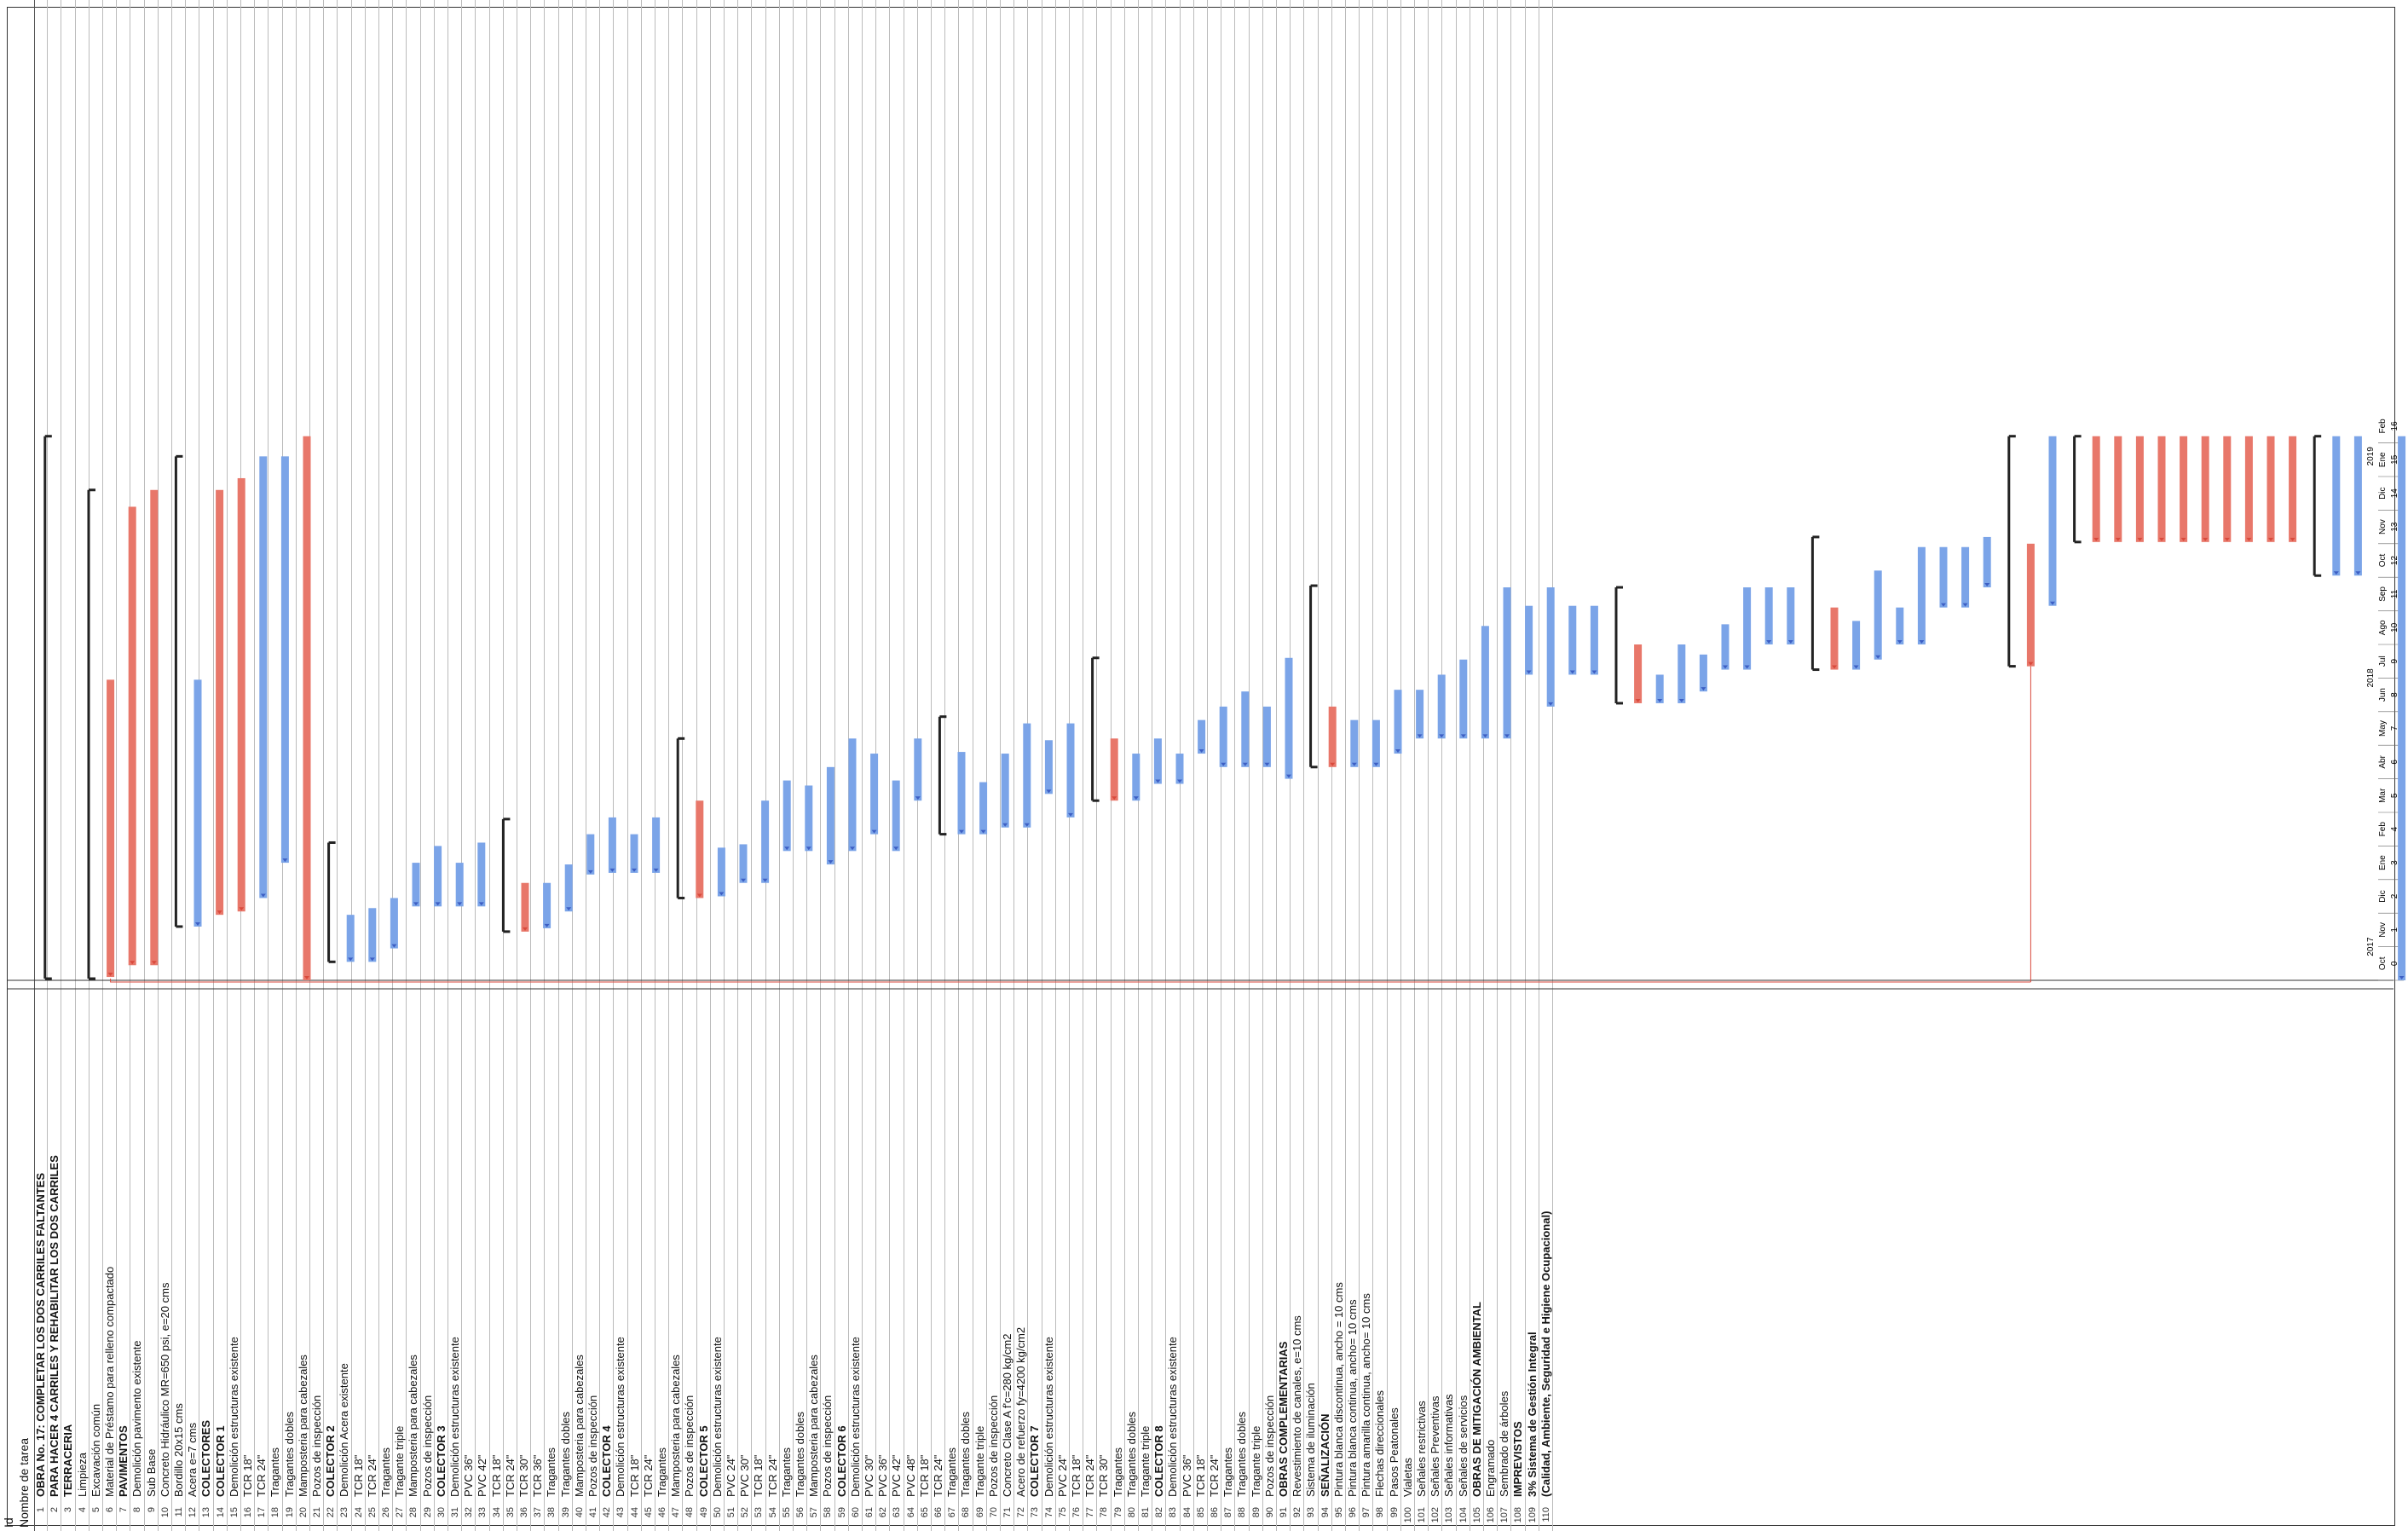 Image resolution: width=2408 pixels, height=1531 pixels. What do you see at coordinates (2383, 795) in the screenshot?
I see `timescale-month: Mar` at bounding box center [2383, 795].